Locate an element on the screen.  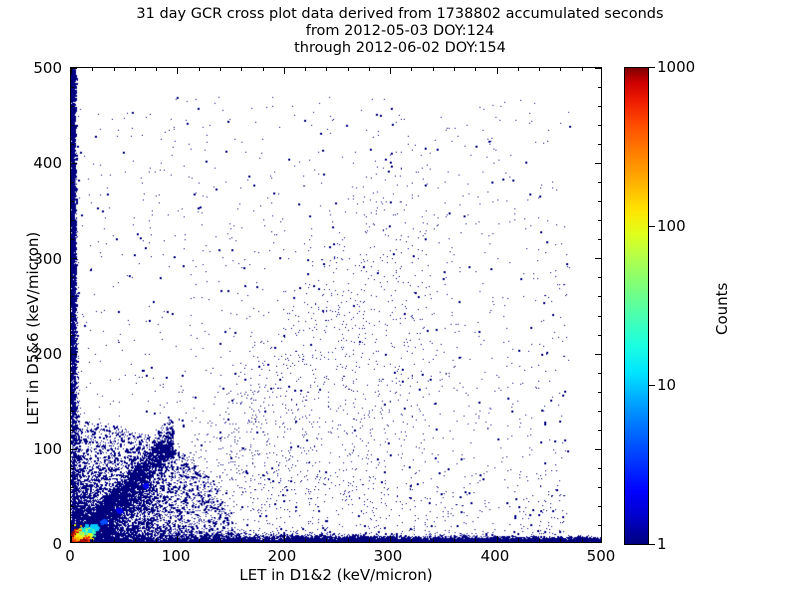
title-line-2: from 2012-05-03 DOY:124 is located at coordinates (400, 31).